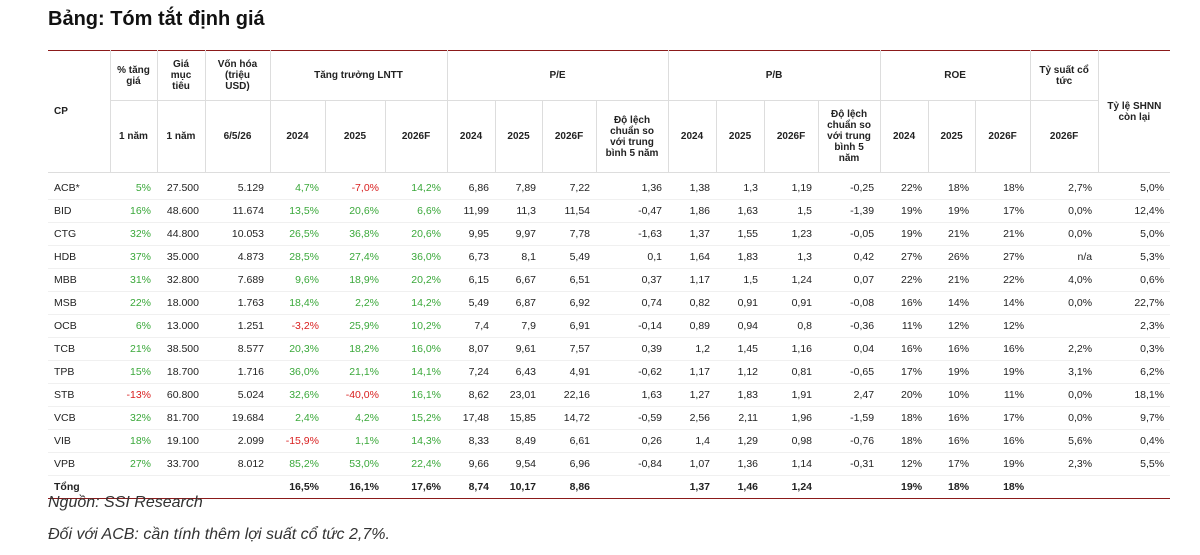 The image size is (1200, 555). Describe the element at coordinates (1134, 441) in the screenshot. I see `cell: 0,4%` at that location.